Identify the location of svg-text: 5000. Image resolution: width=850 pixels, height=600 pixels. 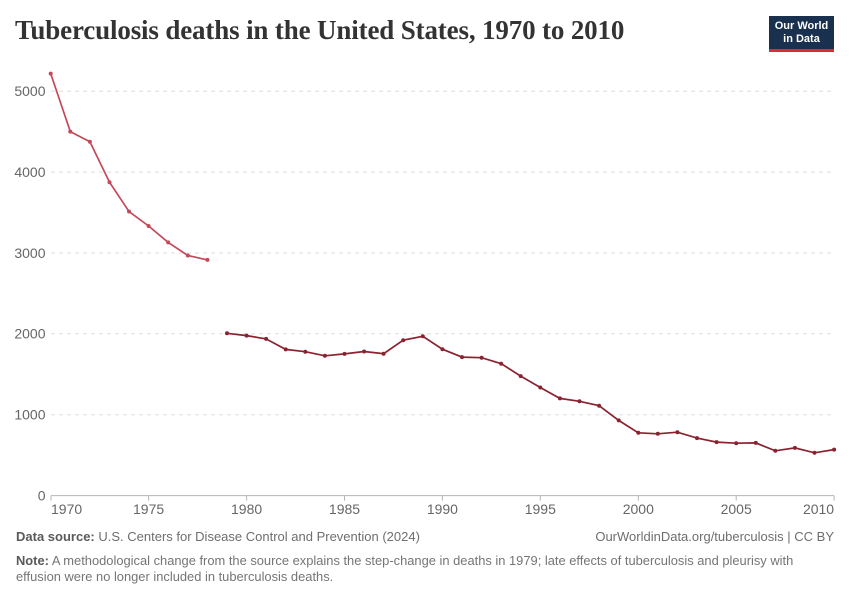
(29, 91).